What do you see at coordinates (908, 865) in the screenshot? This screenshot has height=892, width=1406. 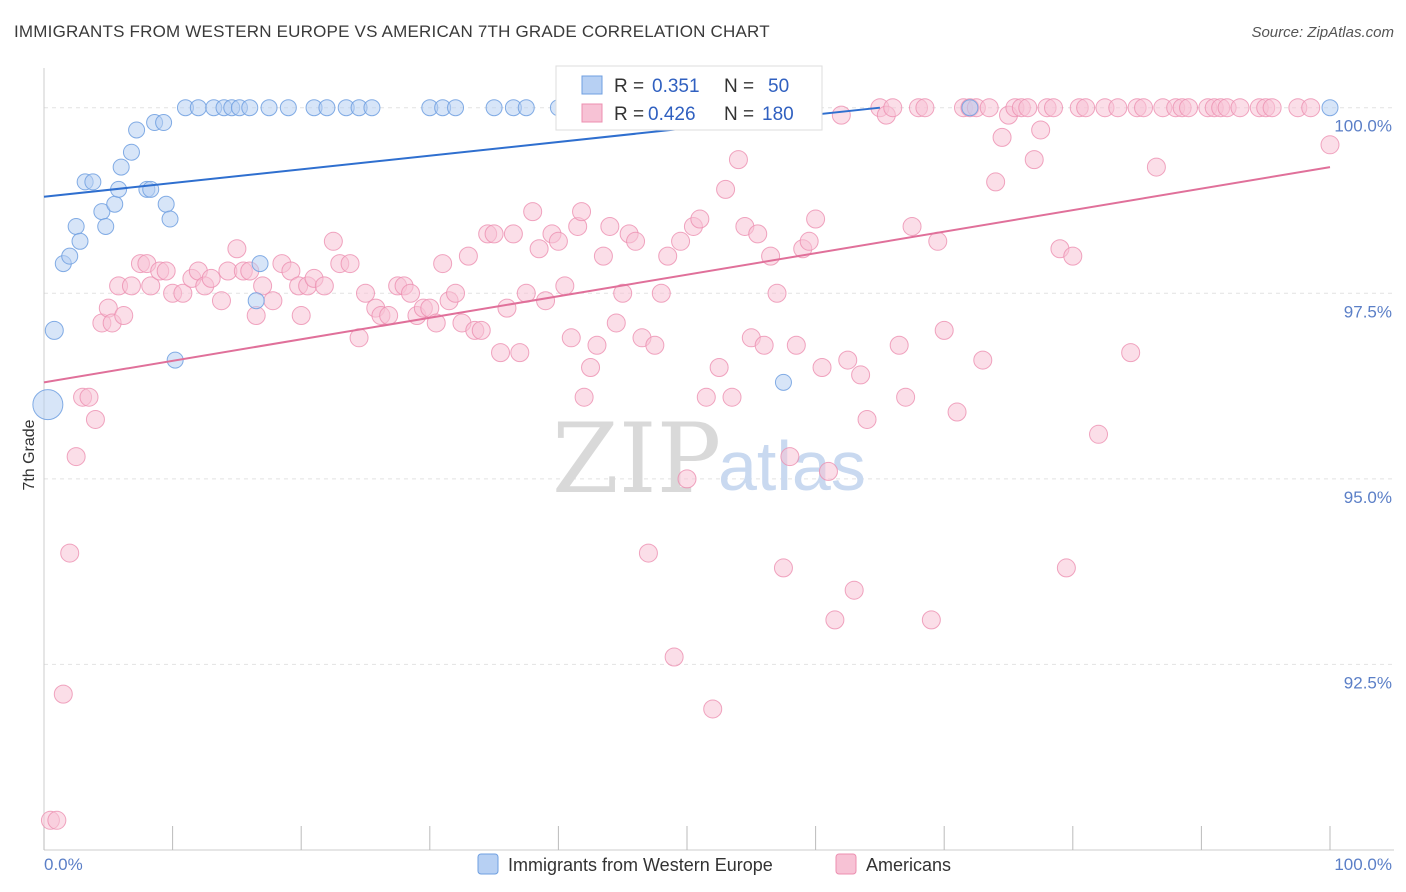 I see `series-label-americans: Americans` at bounding box center [908, 865].